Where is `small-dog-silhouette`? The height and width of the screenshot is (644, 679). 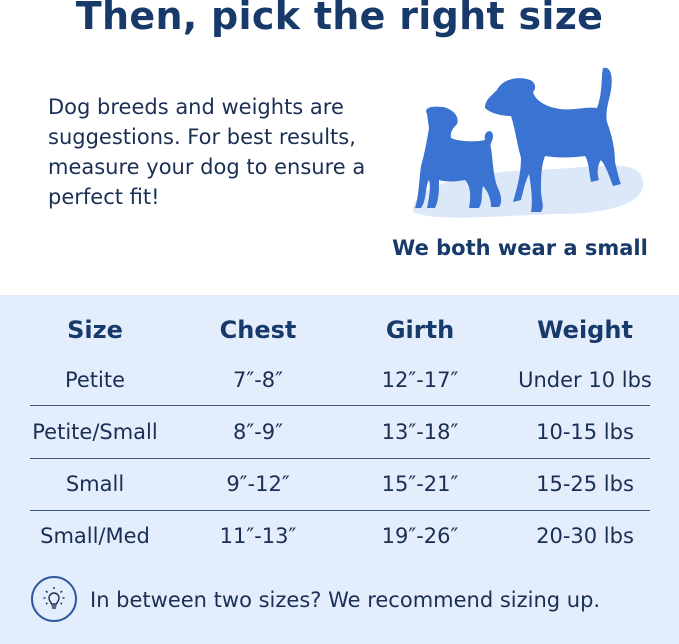
small-dog-silhouette is located at coordinates (458, 157).